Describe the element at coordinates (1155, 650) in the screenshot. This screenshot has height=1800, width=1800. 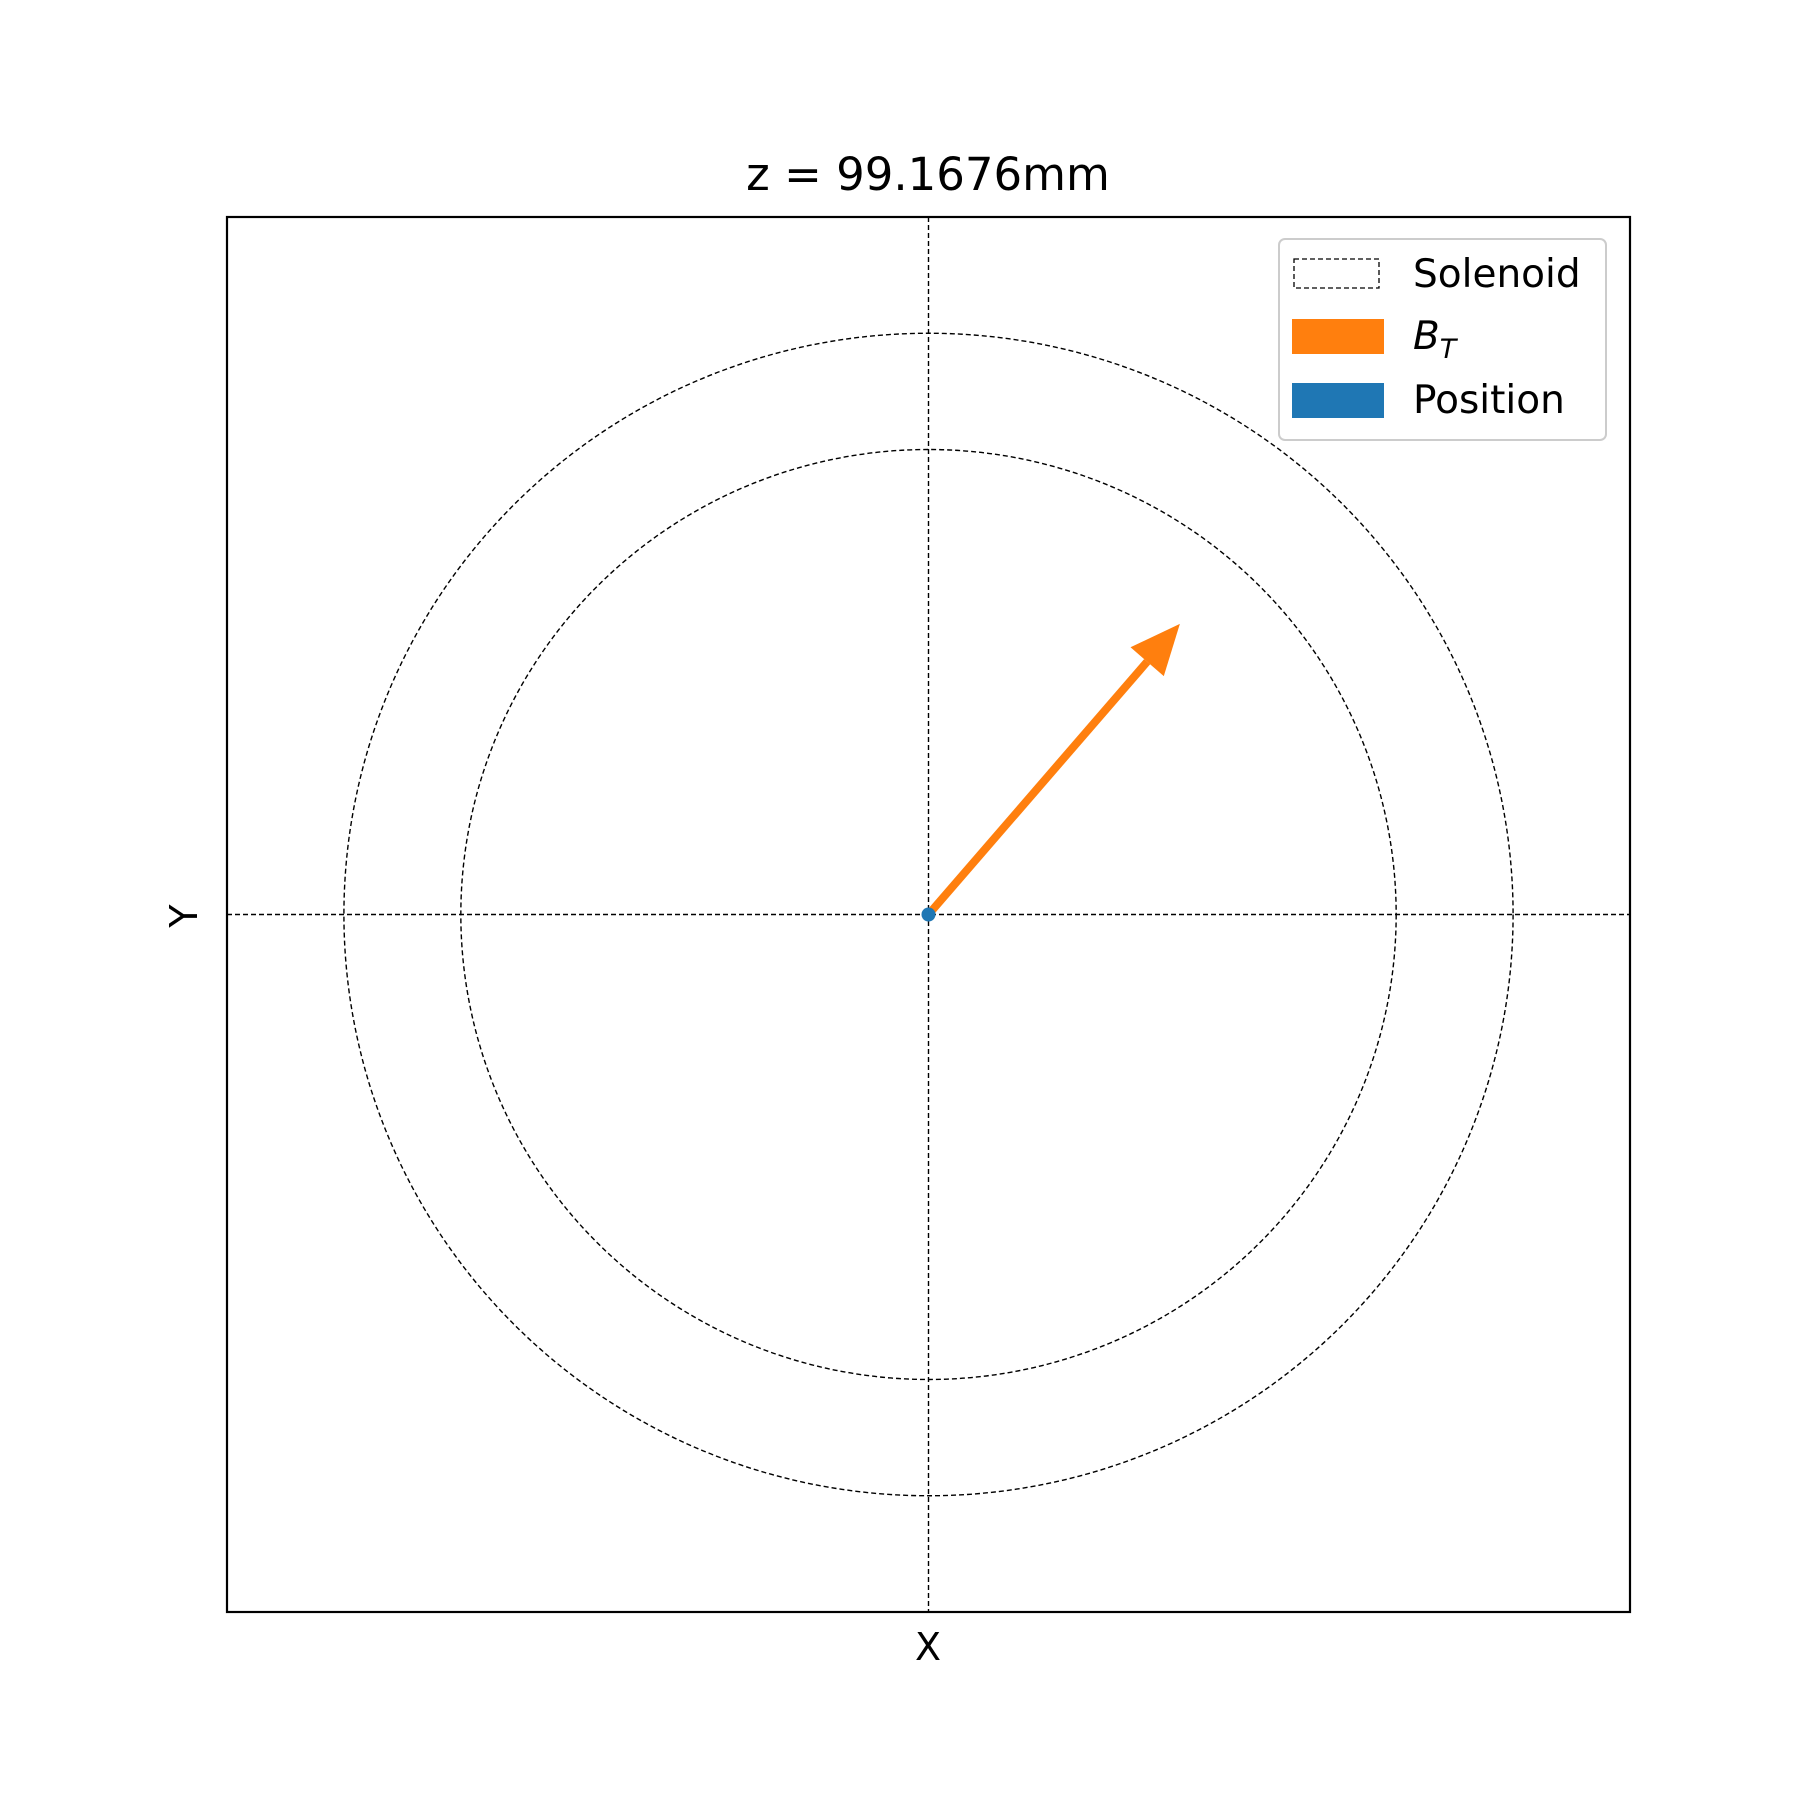
I see `bt-arrow-head` at that location.